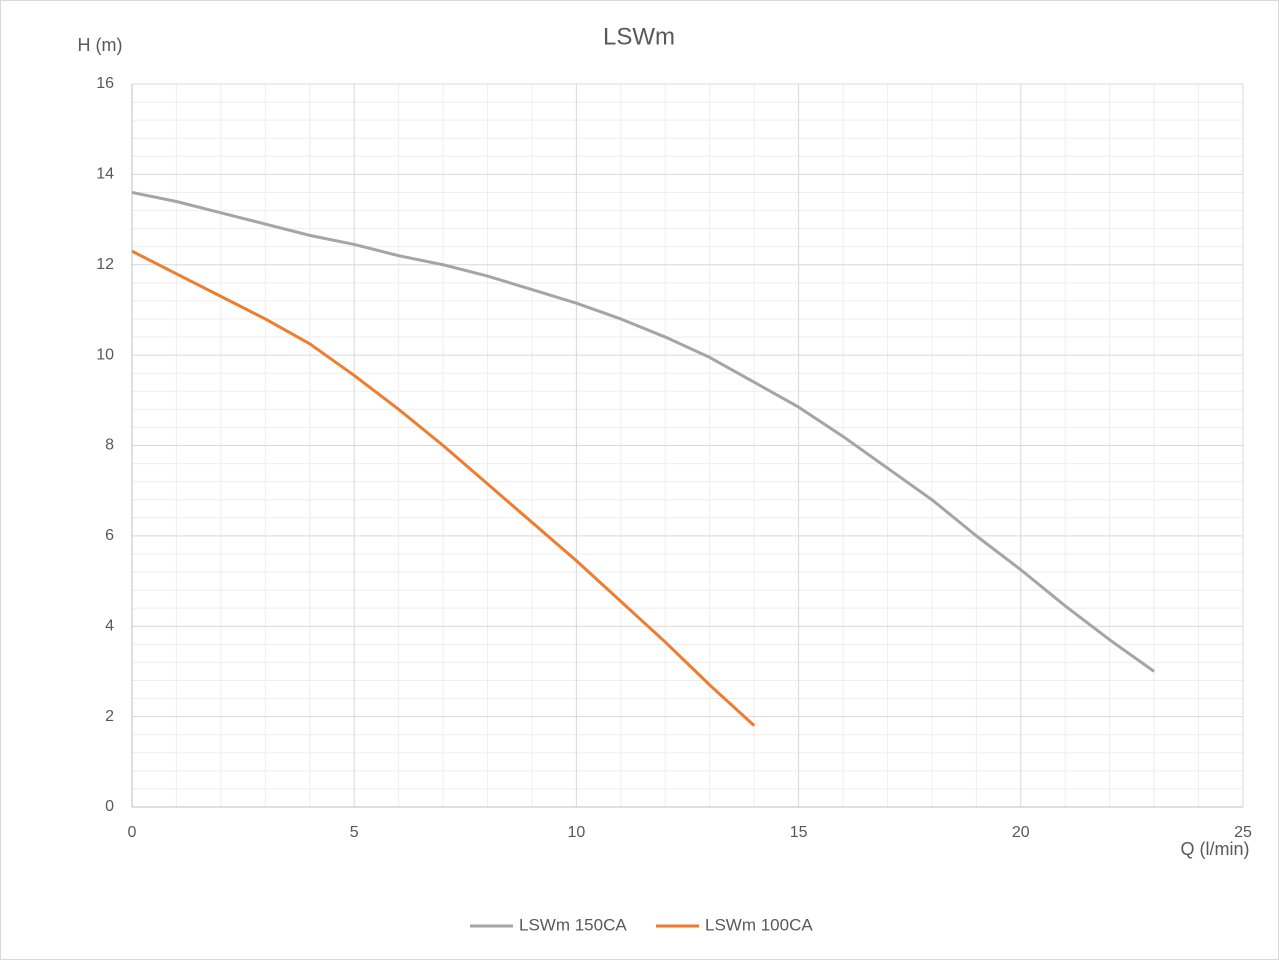 This screenshot has width=1279, height=960. What do you see at coordinates (354, 832) in the screenshot?
I see `x-tick-label: 5` at bounding box center [354, 832].